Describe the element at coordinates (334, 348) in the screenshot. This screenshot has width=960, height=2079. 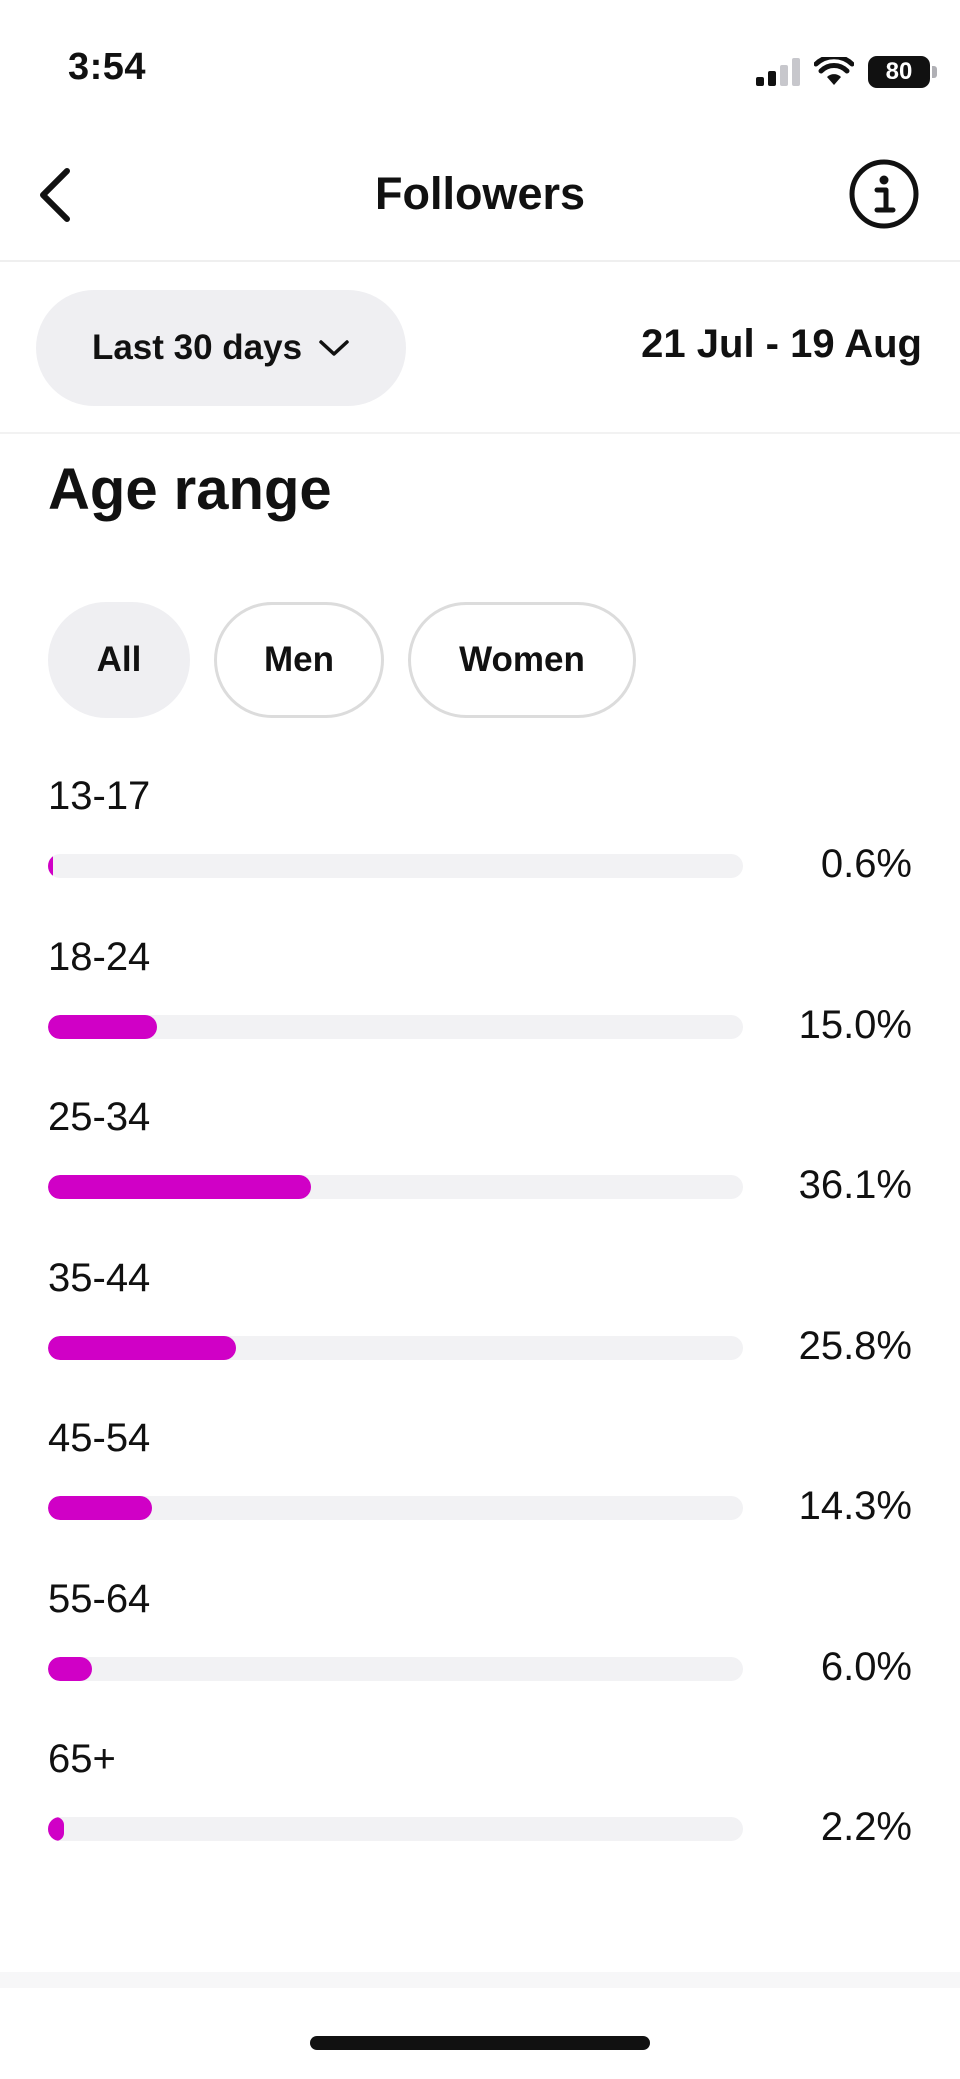
I see `chevron-down-icon` at that location.